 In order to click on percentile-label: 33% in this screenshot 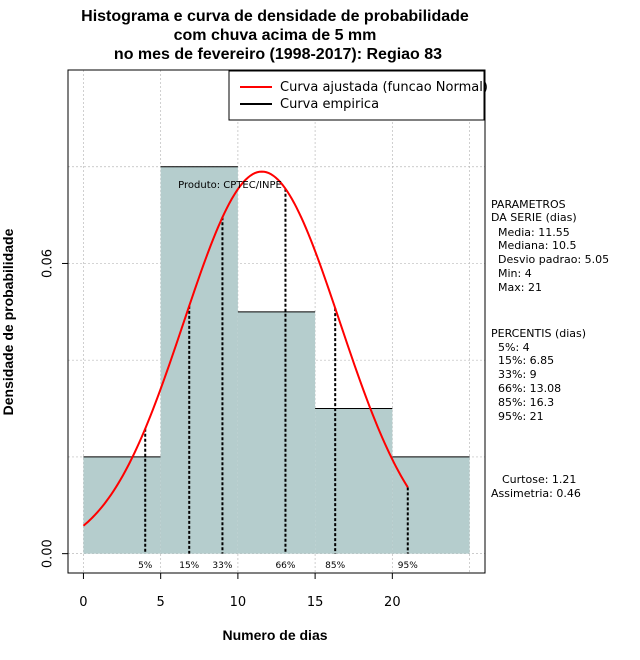, I will do `click(222, 566)`.